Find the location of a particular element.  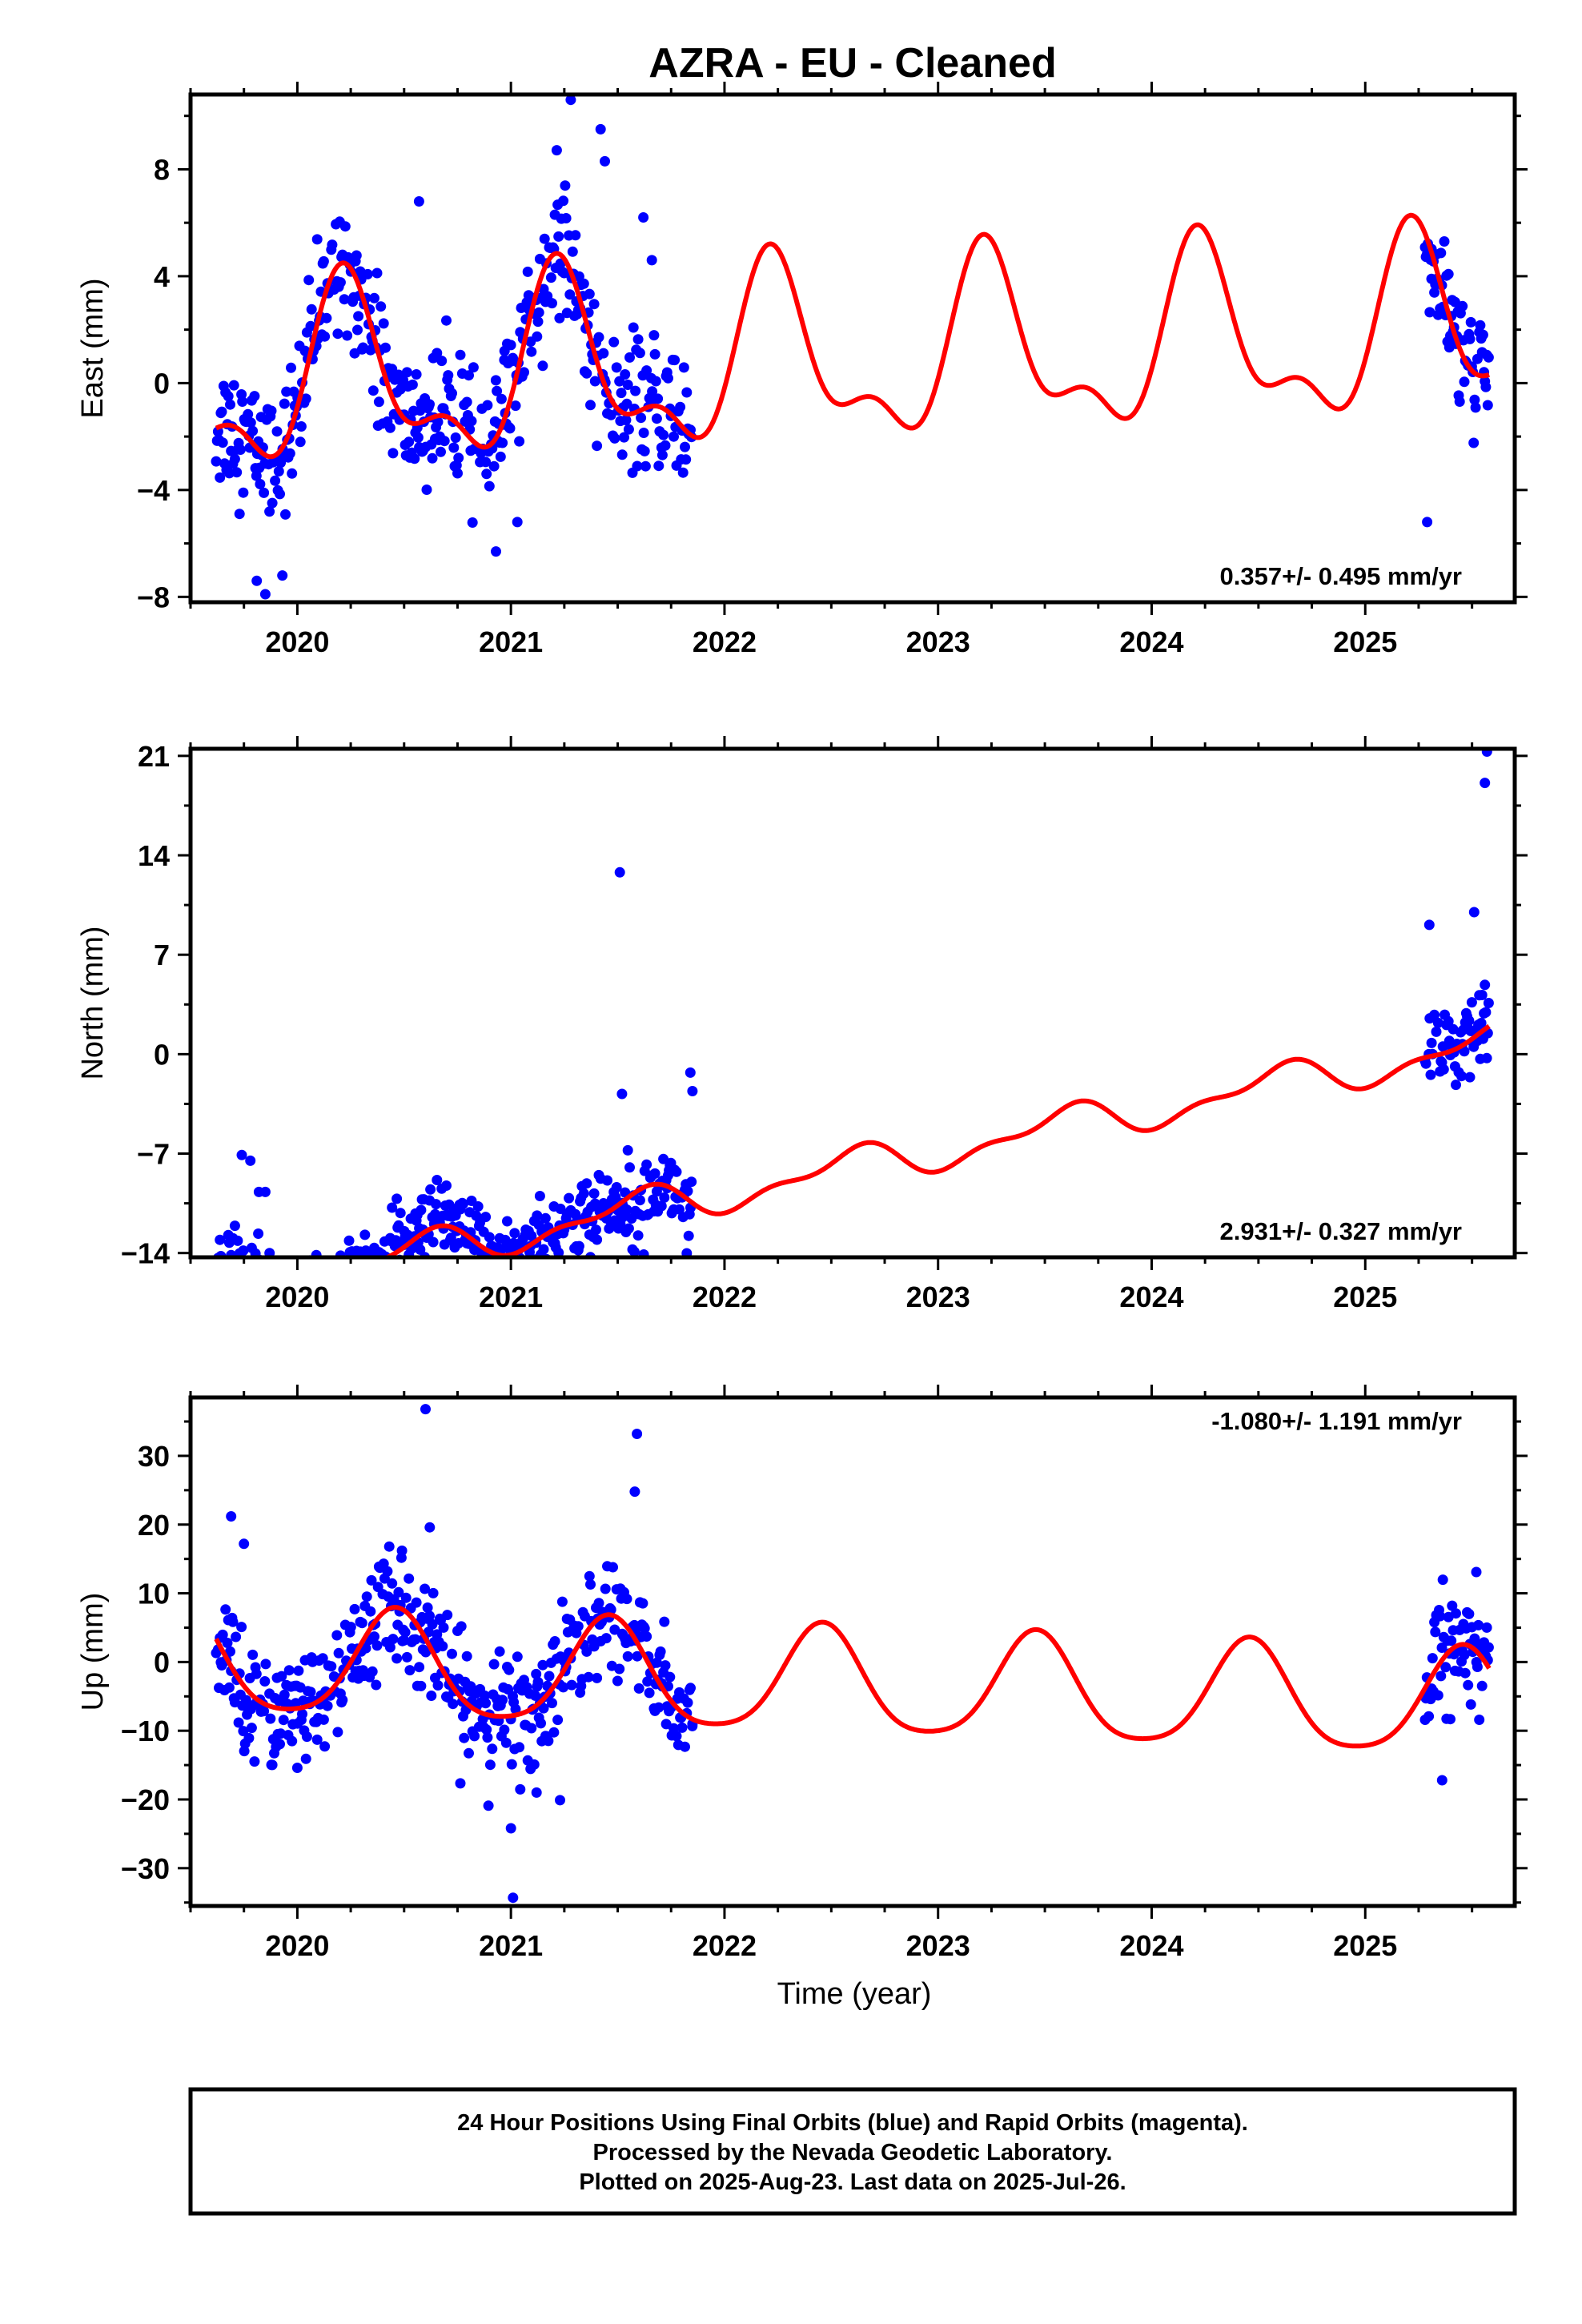

up-outlier-point is located at coordinates (637, 1434).